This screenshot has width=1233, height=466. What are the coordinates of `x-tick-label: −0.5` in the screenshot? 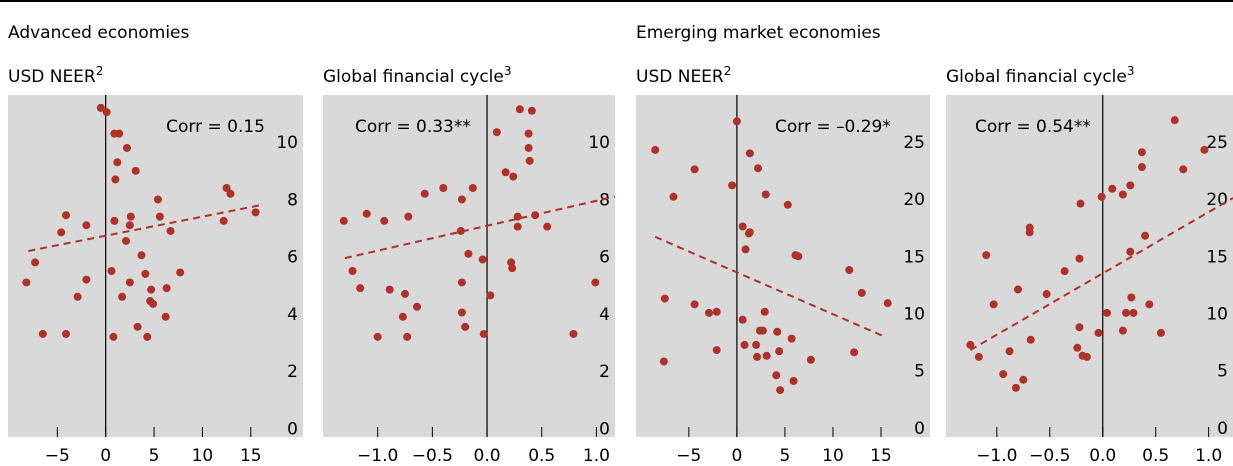 It's located at (432, 456).